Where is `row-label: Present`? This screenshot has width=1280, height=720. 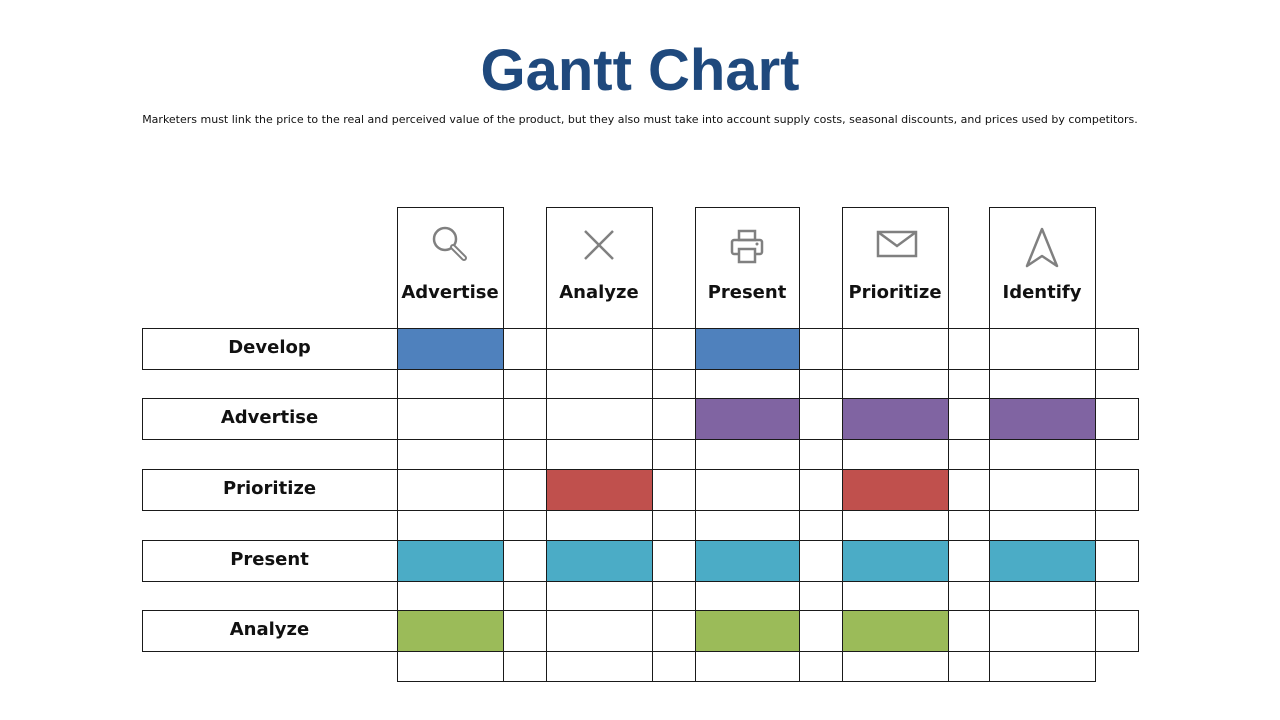 row-label: Present is located at coordinates (269, 559).